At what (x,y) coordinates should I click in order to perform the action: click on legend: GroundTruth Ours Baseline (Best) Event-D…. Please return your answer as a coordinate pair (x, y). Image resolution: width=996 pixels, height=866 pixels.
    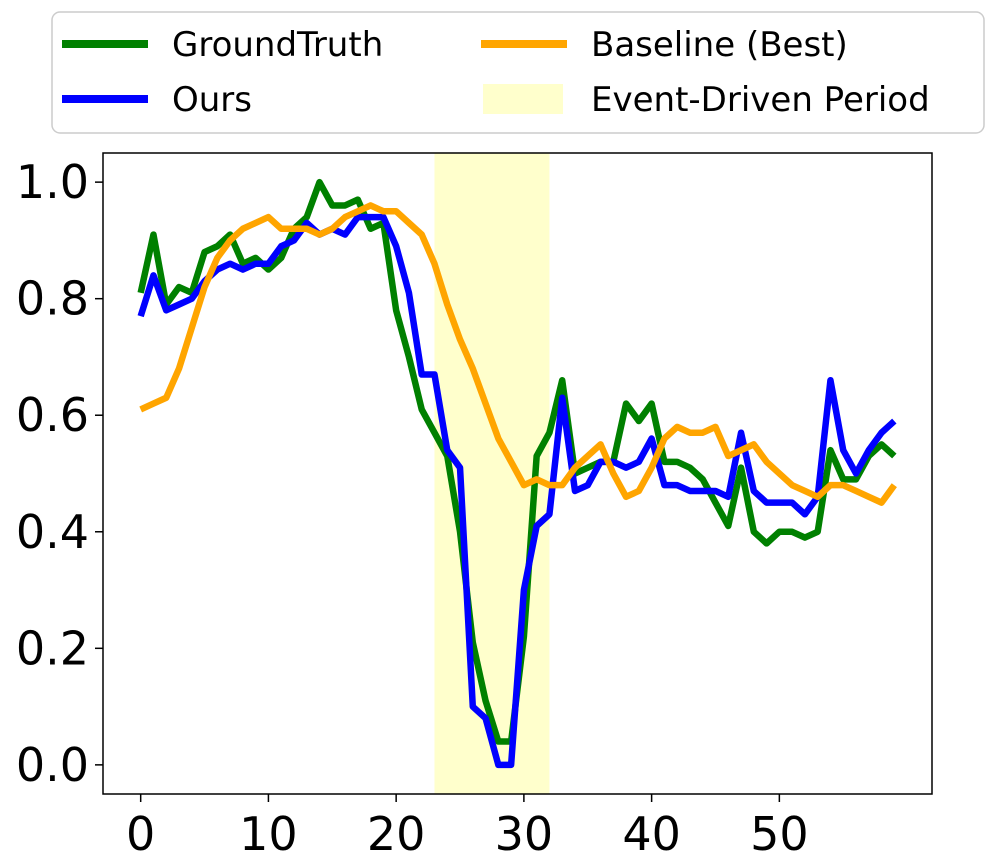
    Looking at the image, I should click on (518, 72).